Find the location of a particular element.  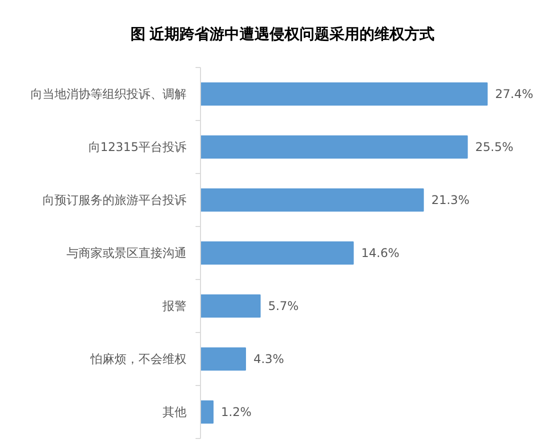

data-label: 21.3% is located at coordinates (450, 200).